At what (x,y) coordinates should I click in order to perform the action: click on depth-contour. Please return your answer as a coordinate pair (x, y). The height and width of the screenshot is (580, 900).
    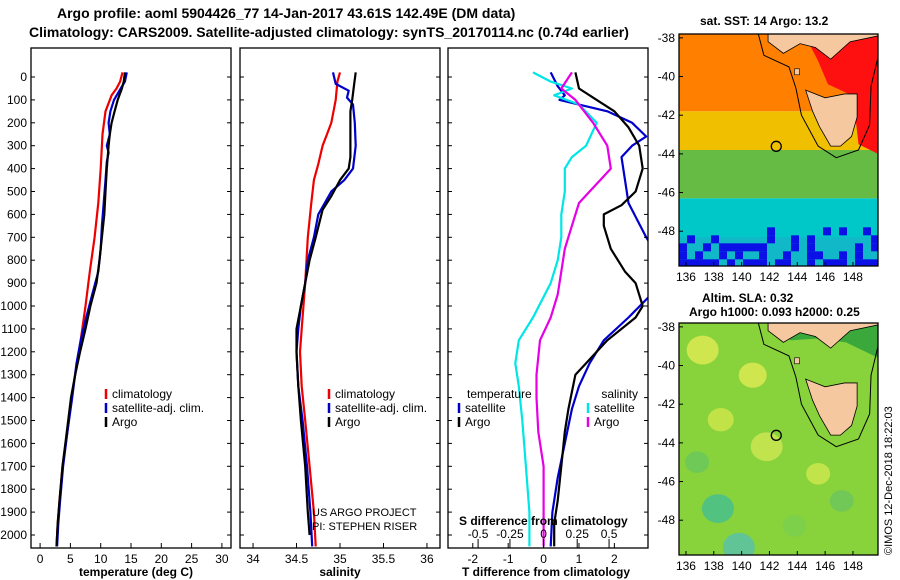
    Looking at the image, I should click on (817, 96).